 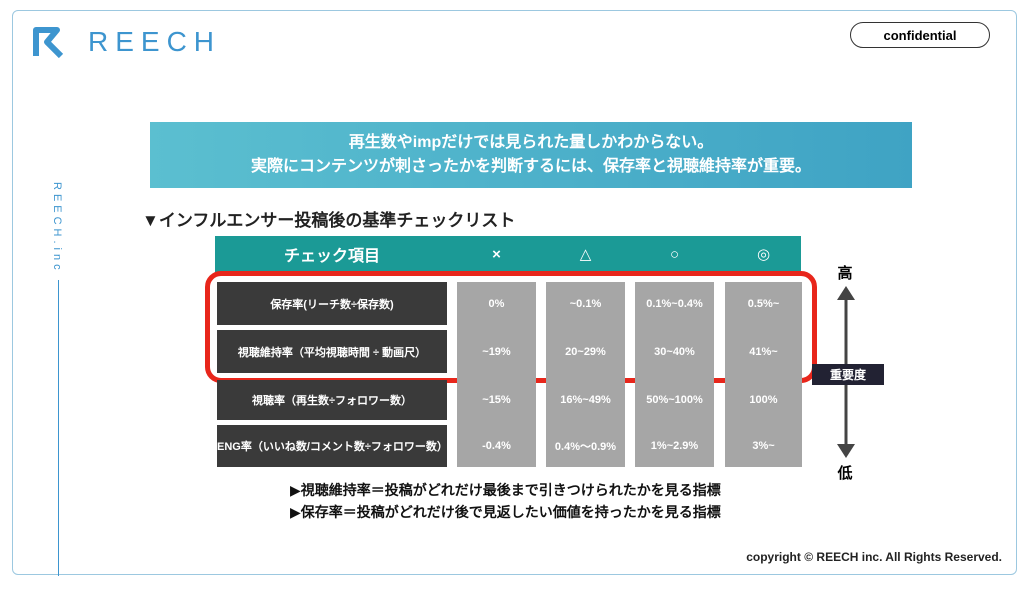 What do you see at coordinates (496, 446) in the screenshot?
I see `cell-value: -0.4%` at bounding box center [496, 446].